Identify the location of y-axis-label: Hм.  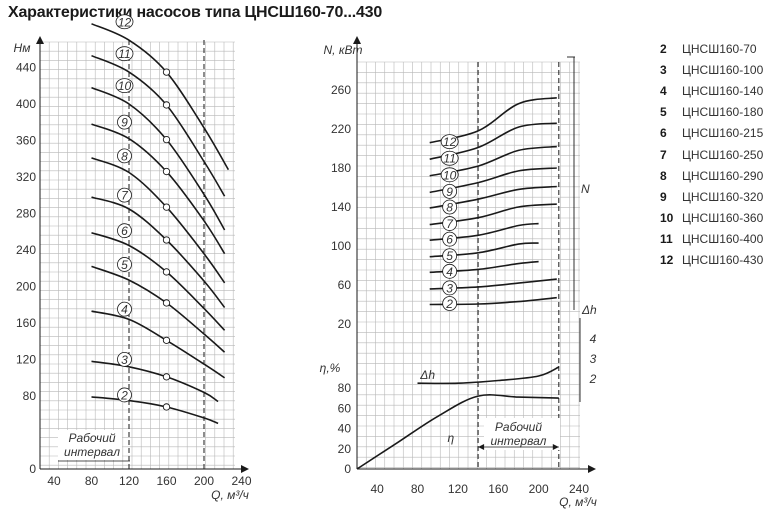
(22, 48).